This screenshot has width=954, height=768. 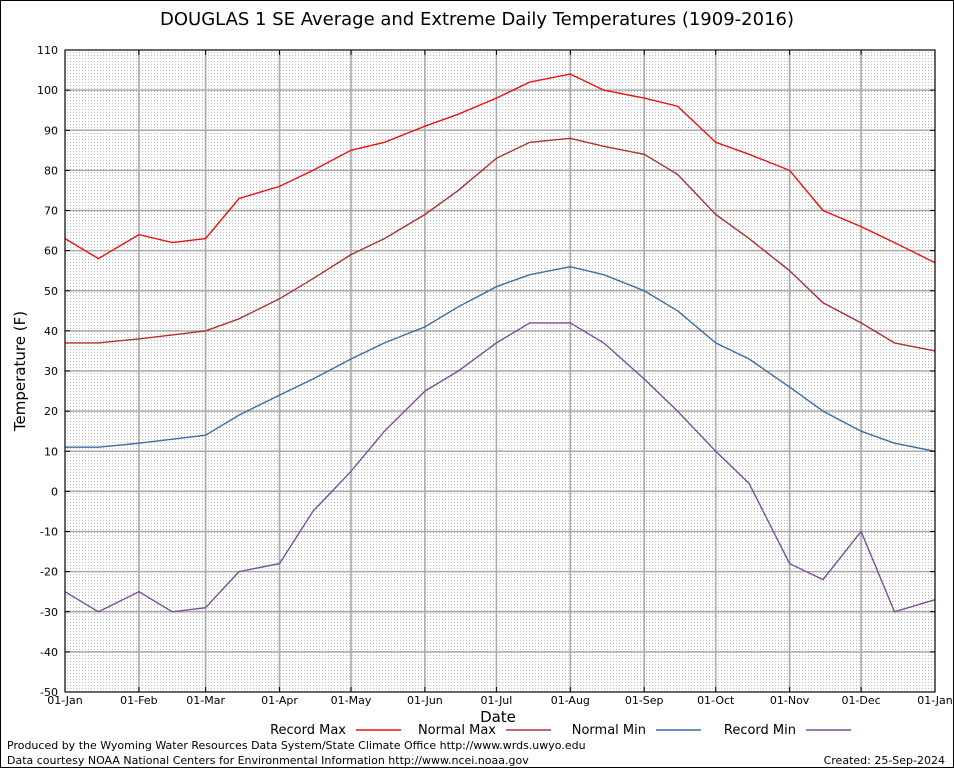 What do you see at coordinates (20, 371) in the screenshot?
I see `y-axis-label: Temperature (F)` at bounding box center [20, 371].